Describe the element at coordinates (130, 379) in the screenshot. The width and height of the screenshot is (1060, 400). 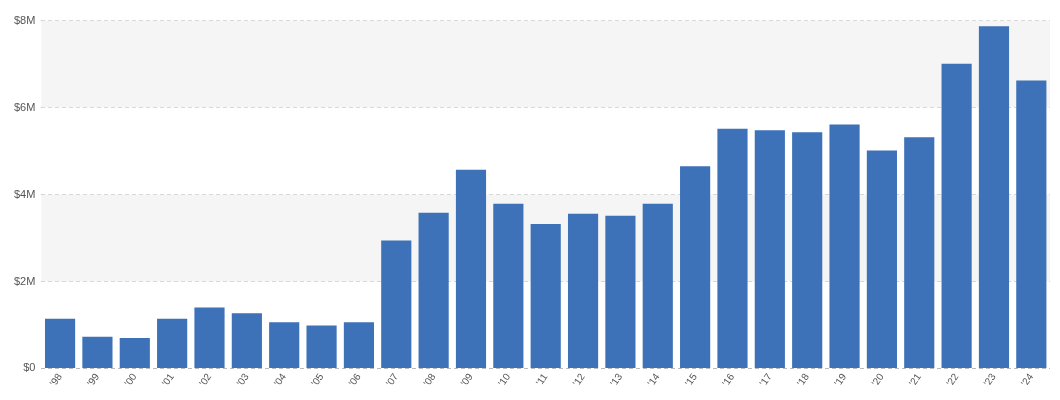
I see `x-tick-label: '00` at that location.